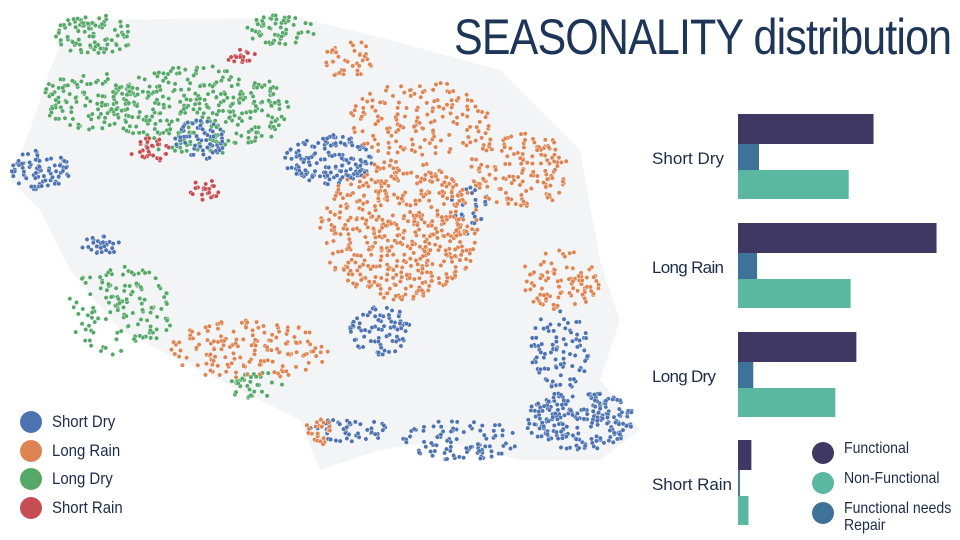  What do you see at coordinates (746, 375) in the screenshot?
I see `bar` at bounding box center [746, 375].